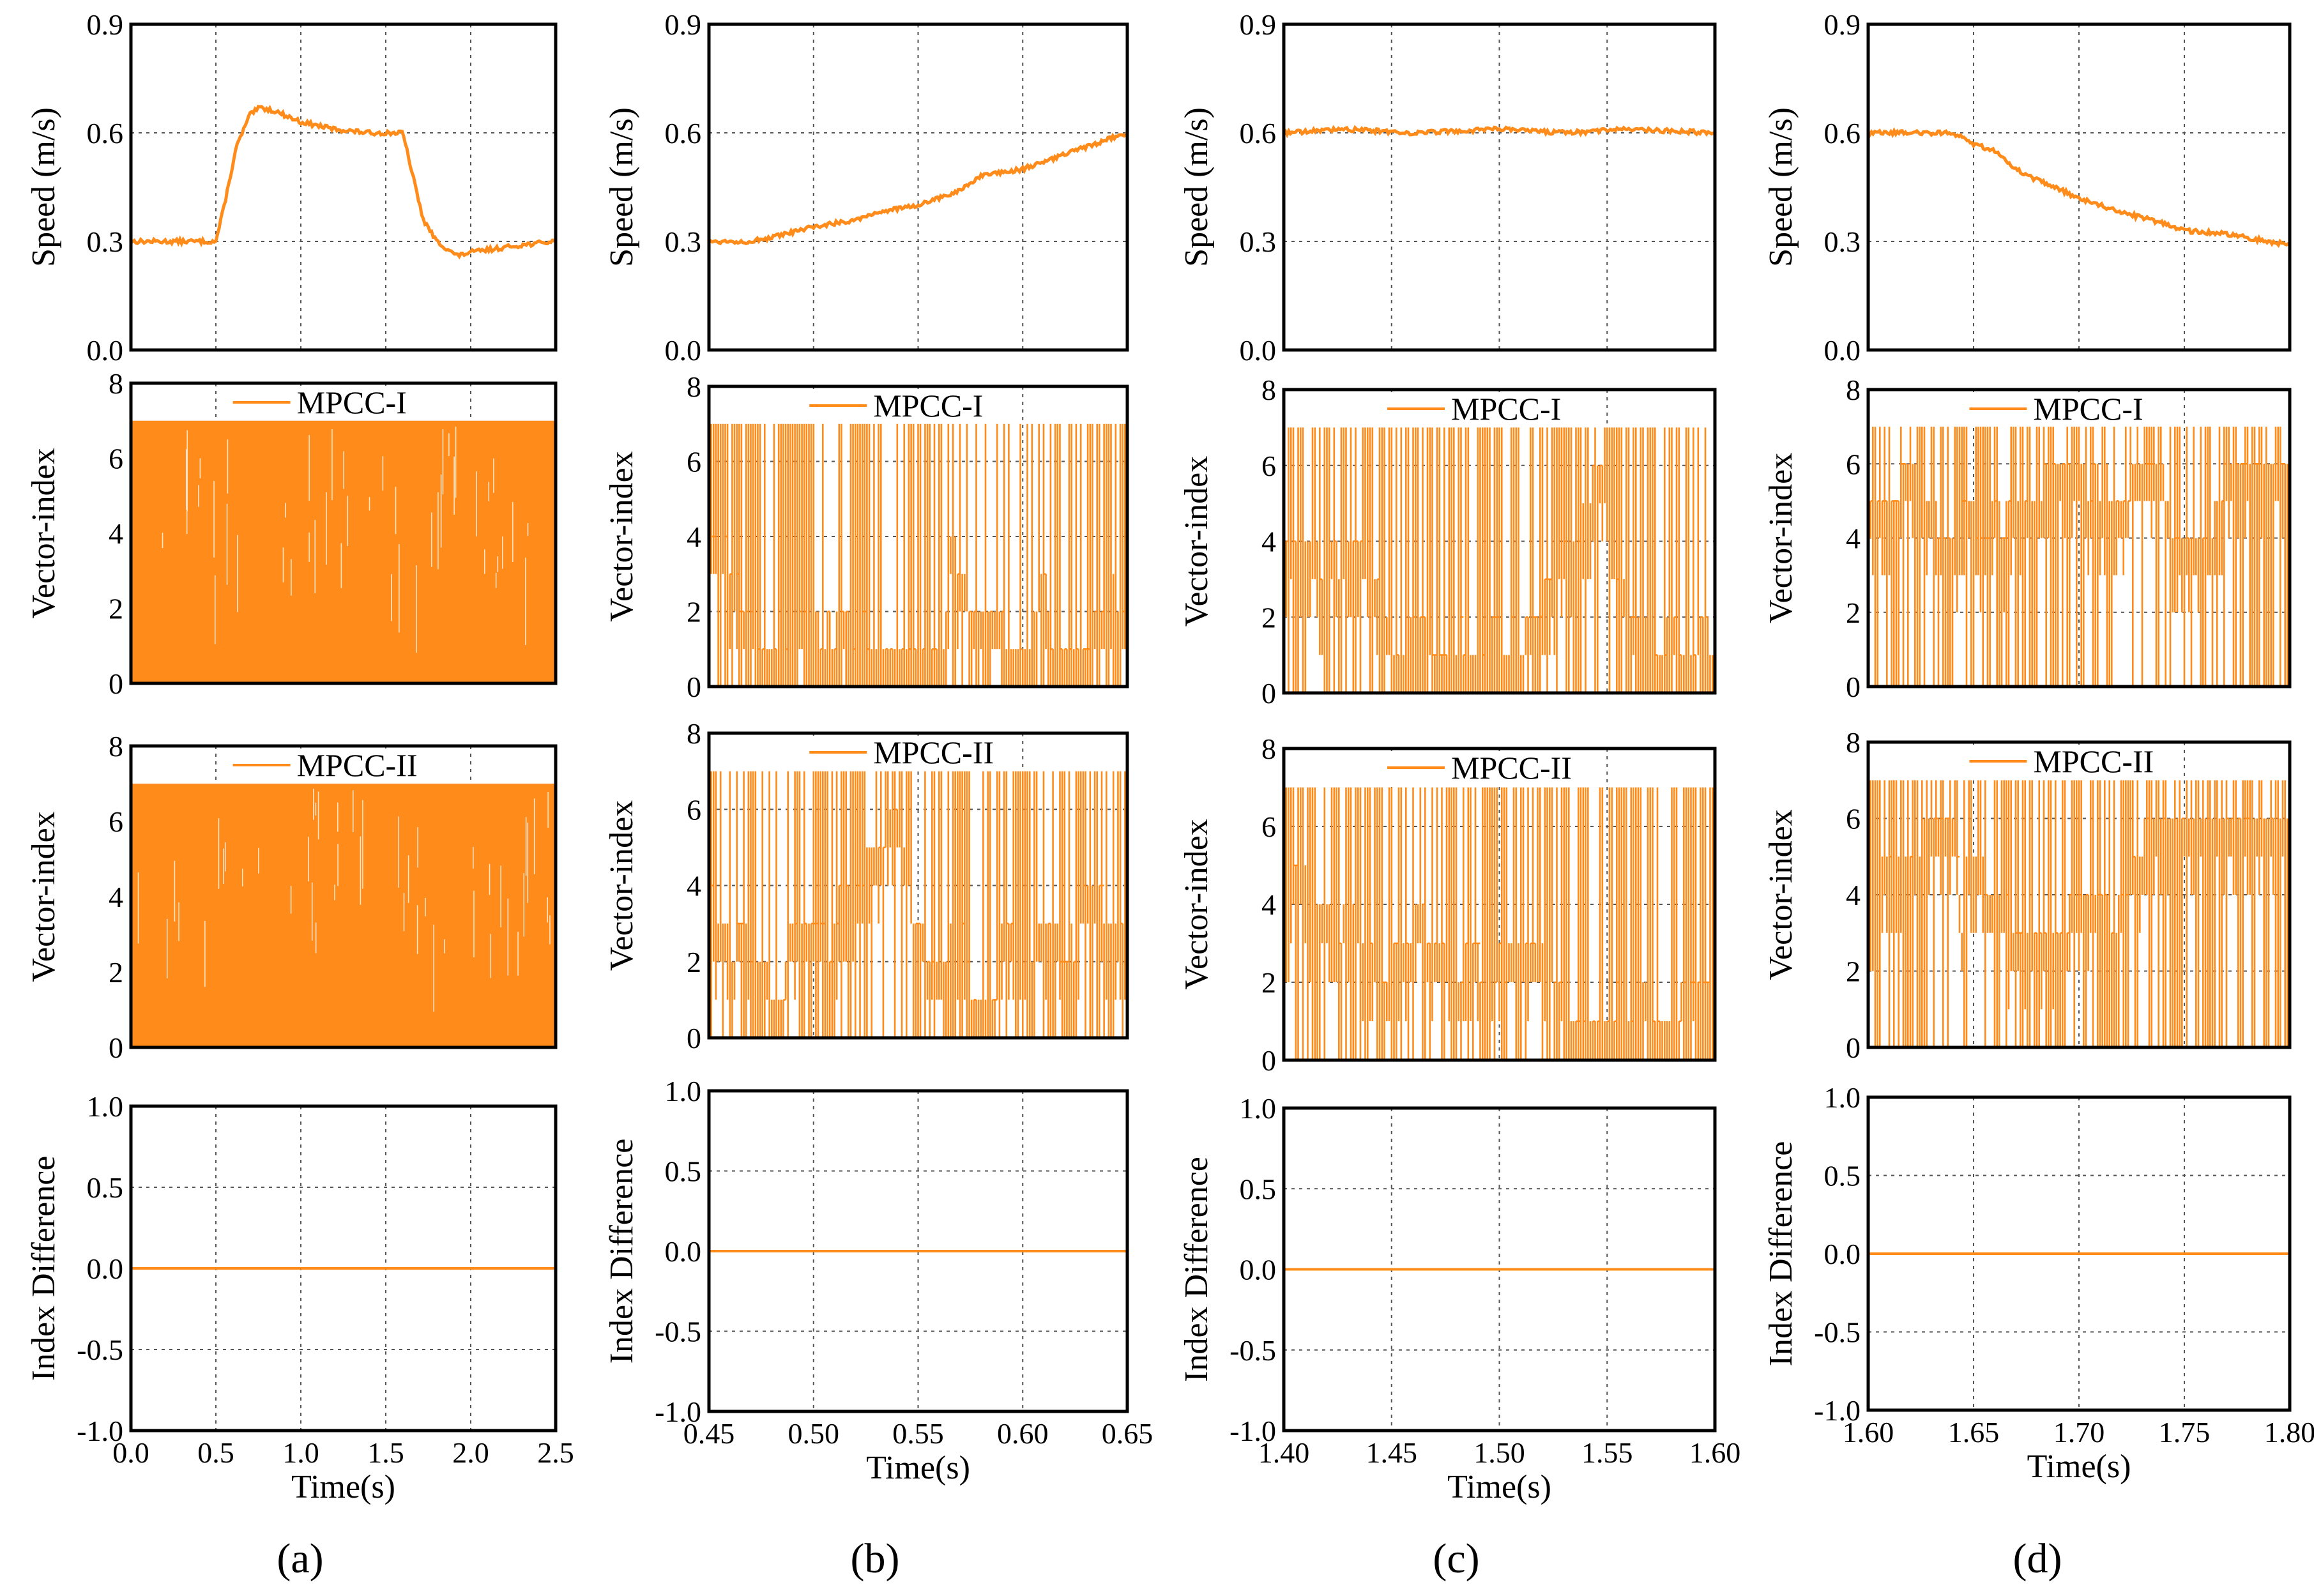 The width and height of the screenshot is (2314, 1596). What do you see at coordinates (1499, 1269) in the screenshot?
I see `plot-frame-c-diff` at bounding box center [1499, 1269].